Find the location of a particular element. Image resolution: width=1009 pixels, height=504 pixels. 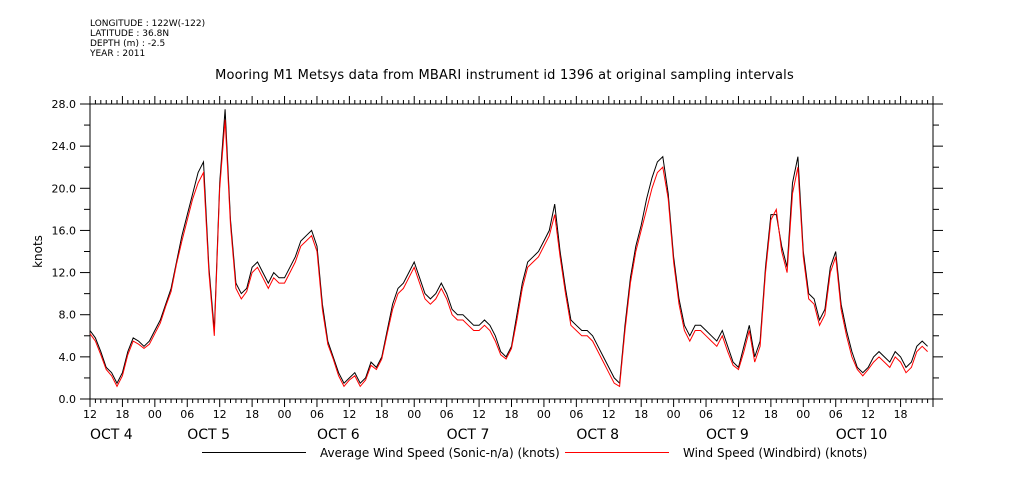

y-tick-label: 16.0 is located at coordinates (64, 230).